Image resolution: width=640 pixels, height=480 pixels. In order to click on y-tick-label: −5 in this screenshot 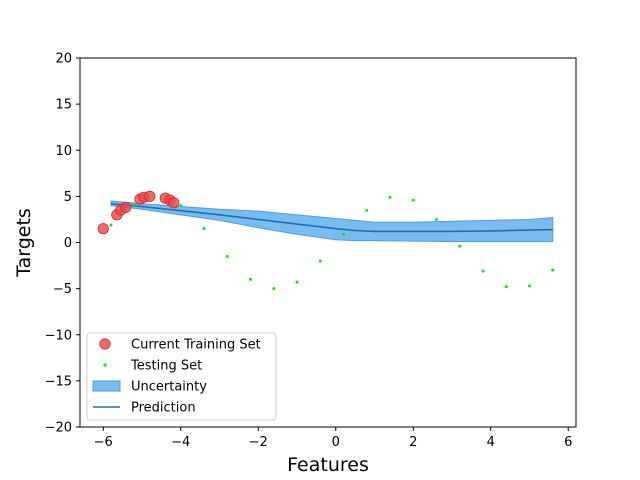, I will do `click(62, 289)`.